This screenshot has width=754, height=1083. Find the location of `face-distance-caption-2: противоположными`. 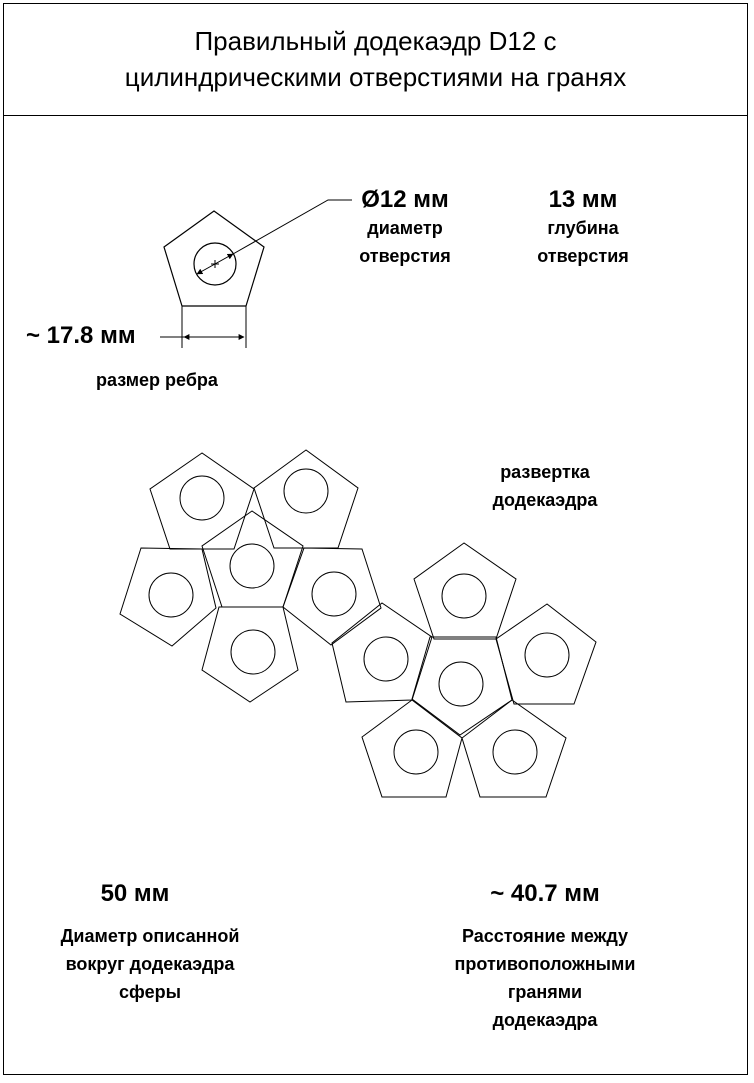

face-distance-caption-2: противоположными is located at coordinates (545, 964).